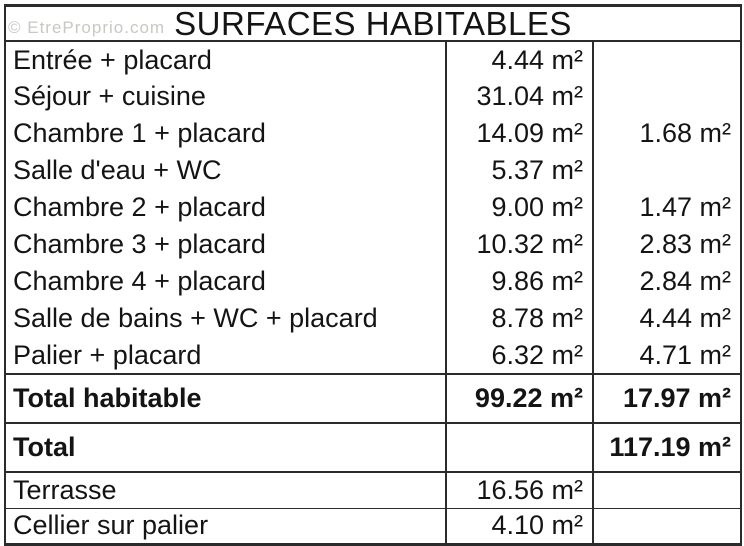  What do you see at coordinates (519, 490) in the screenshot?
I see `row-surface-main: 16.56 m²` at bounding box center [519, 490].